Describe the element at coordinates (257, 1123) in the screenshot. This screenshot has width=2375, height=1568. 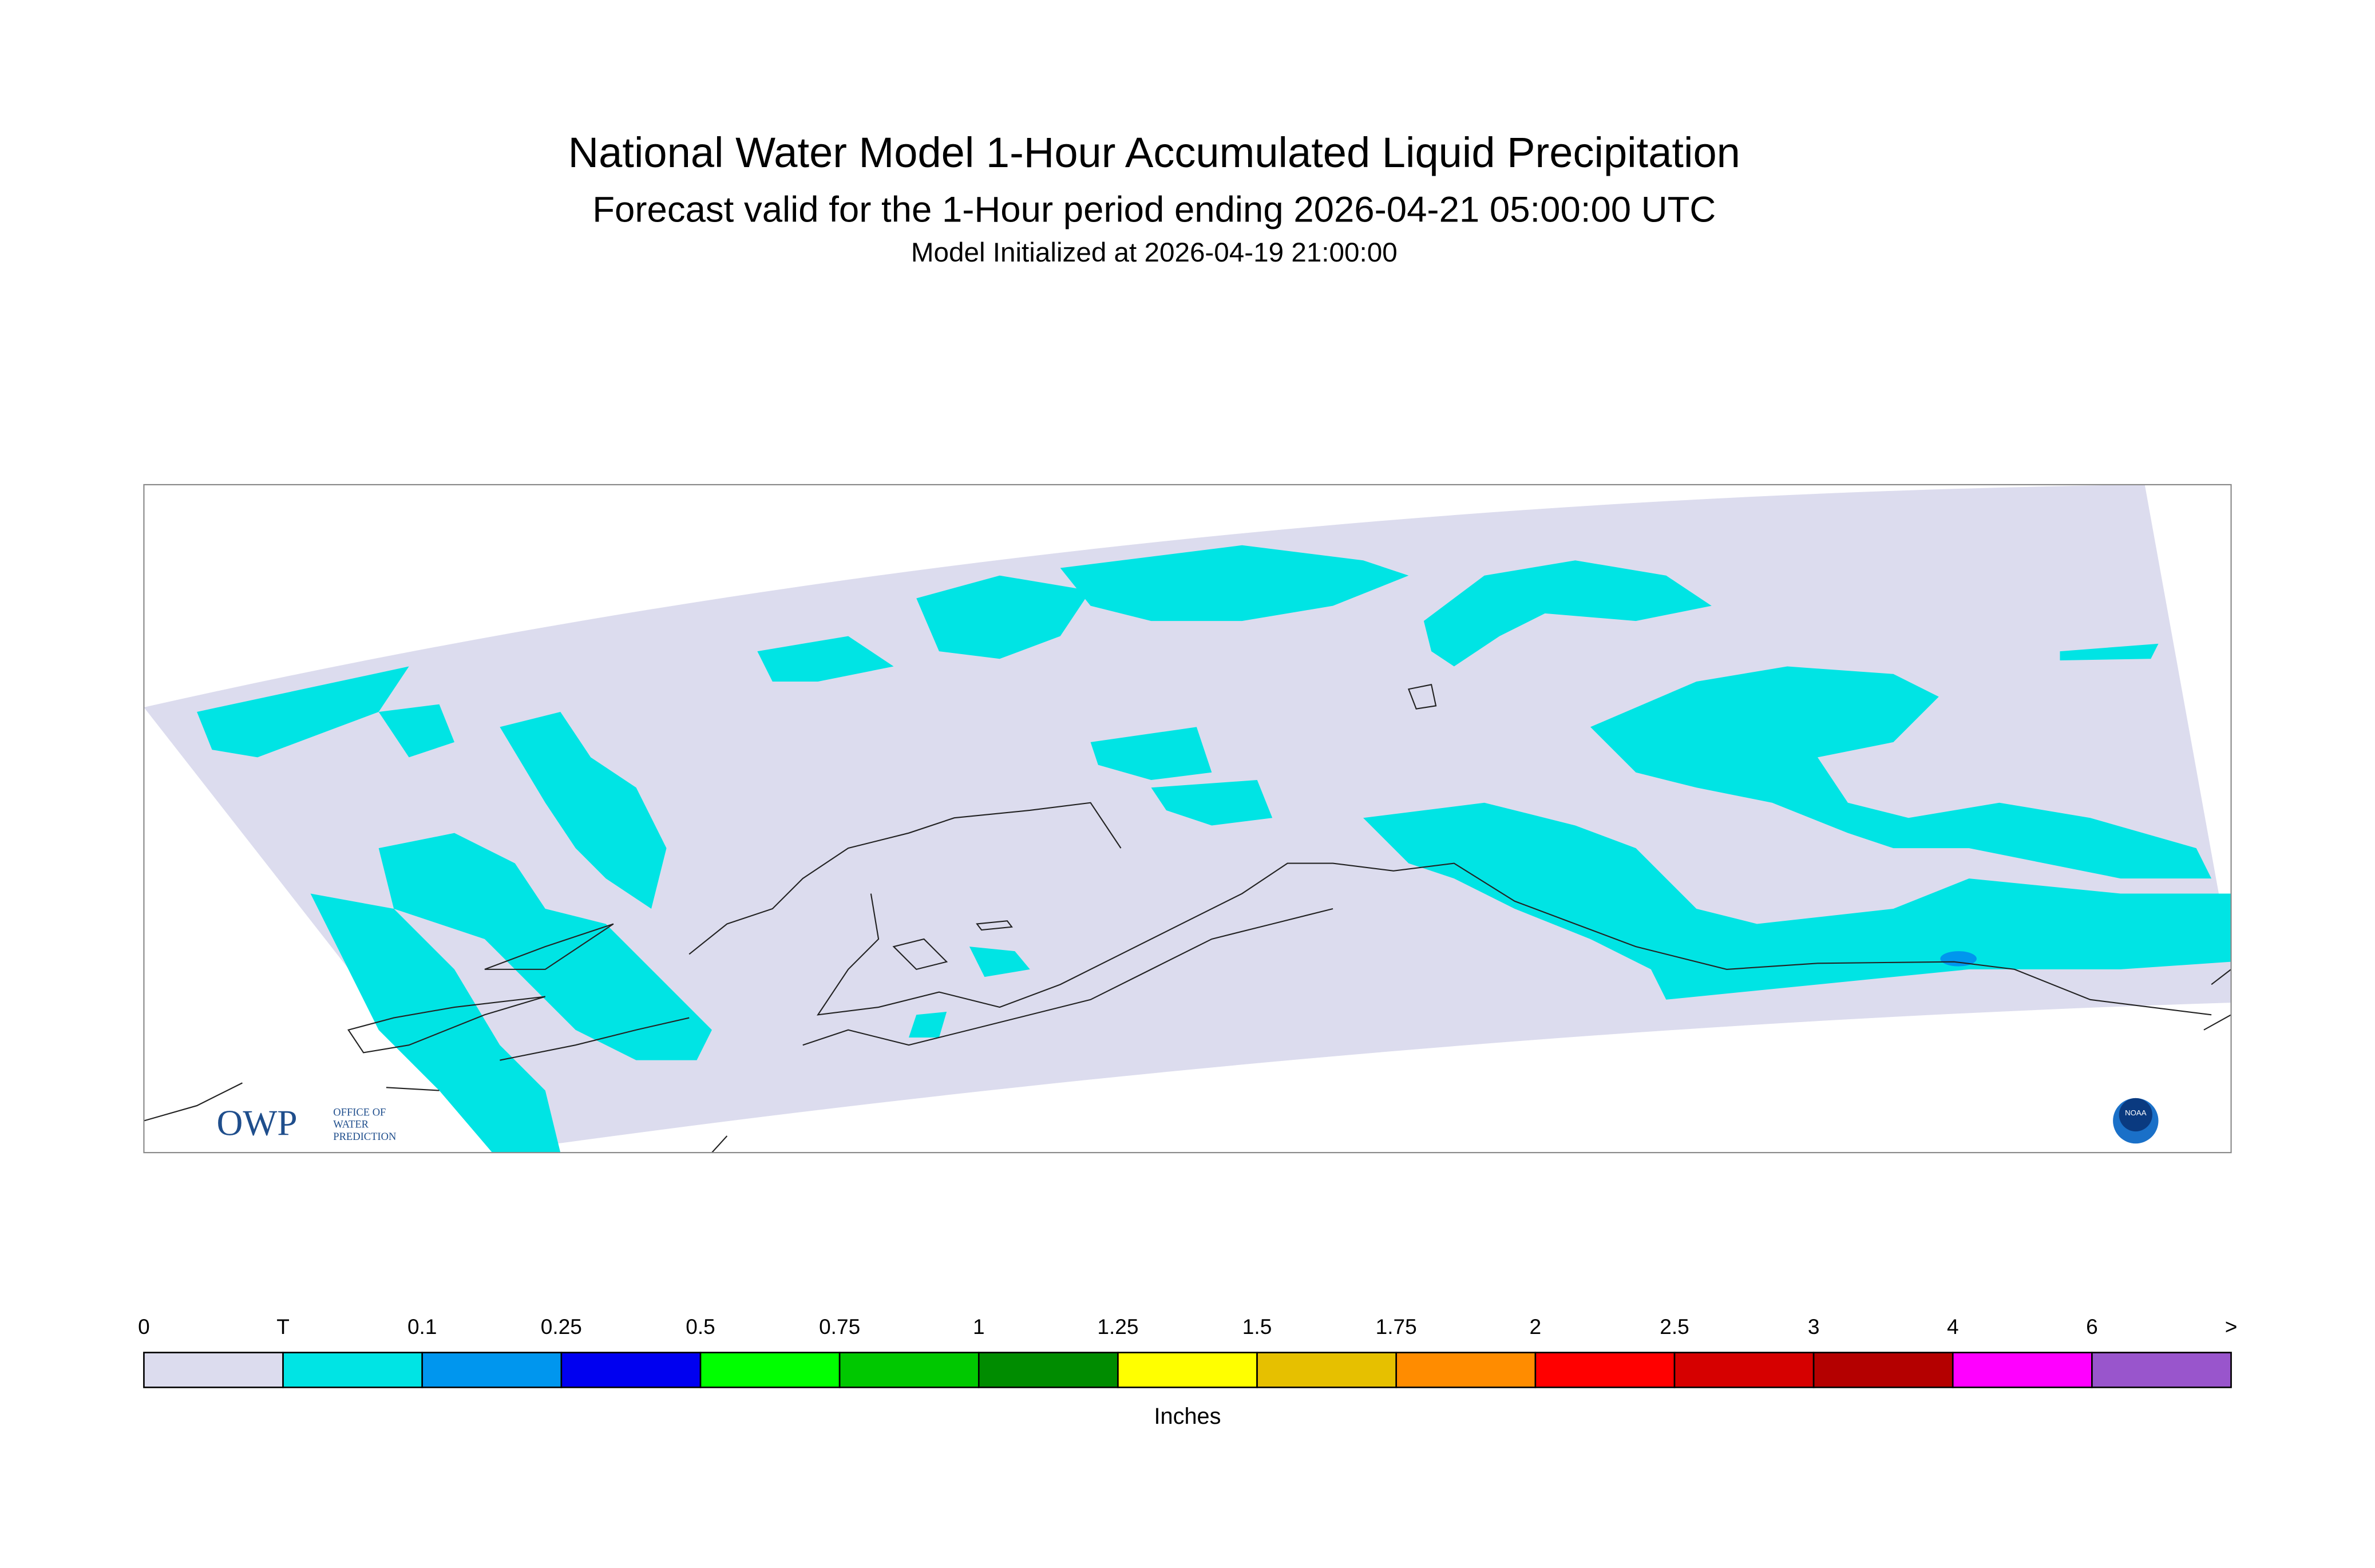
I see `logo-name: OWP` at that location.